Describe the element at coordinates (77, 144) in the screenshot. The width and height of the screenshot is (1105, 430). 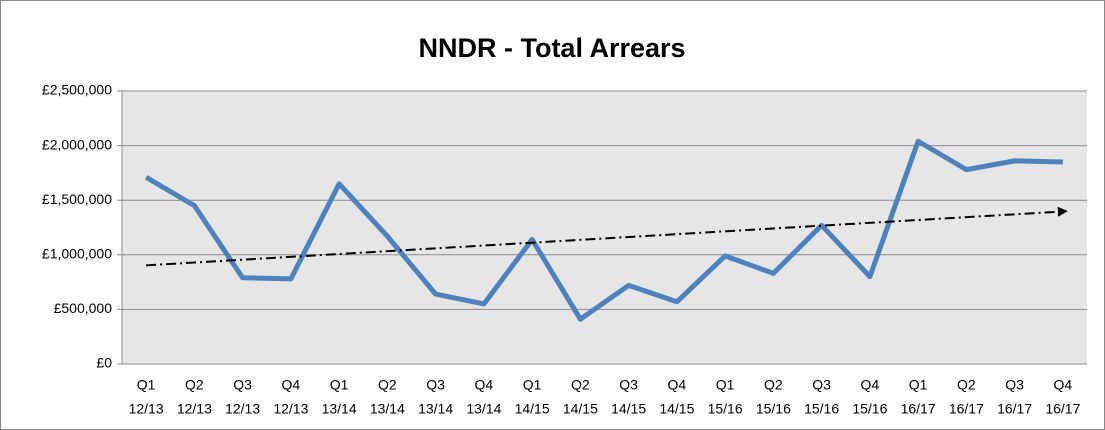
I see `y-tick-label: £2,000,000` at that location.